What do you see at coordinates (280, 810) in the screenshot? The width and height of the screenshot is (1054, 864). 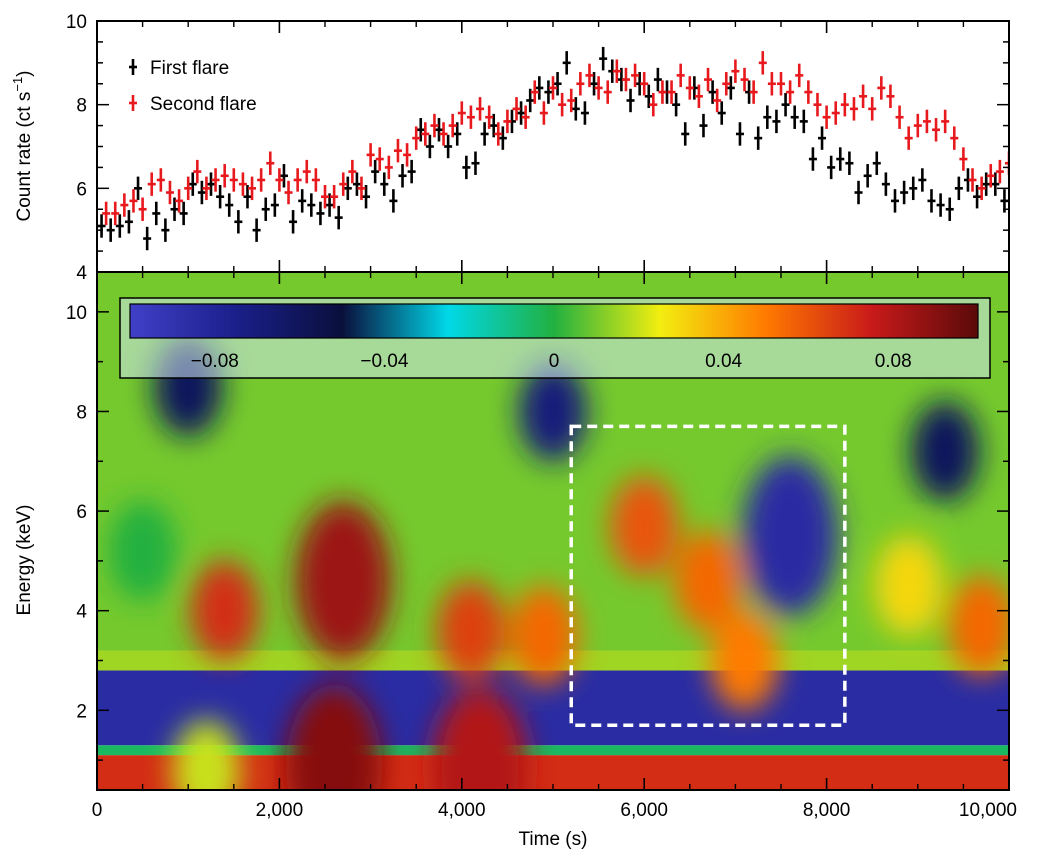 I see `x-tick-label: 2,000` at bounding box center [280, 810].